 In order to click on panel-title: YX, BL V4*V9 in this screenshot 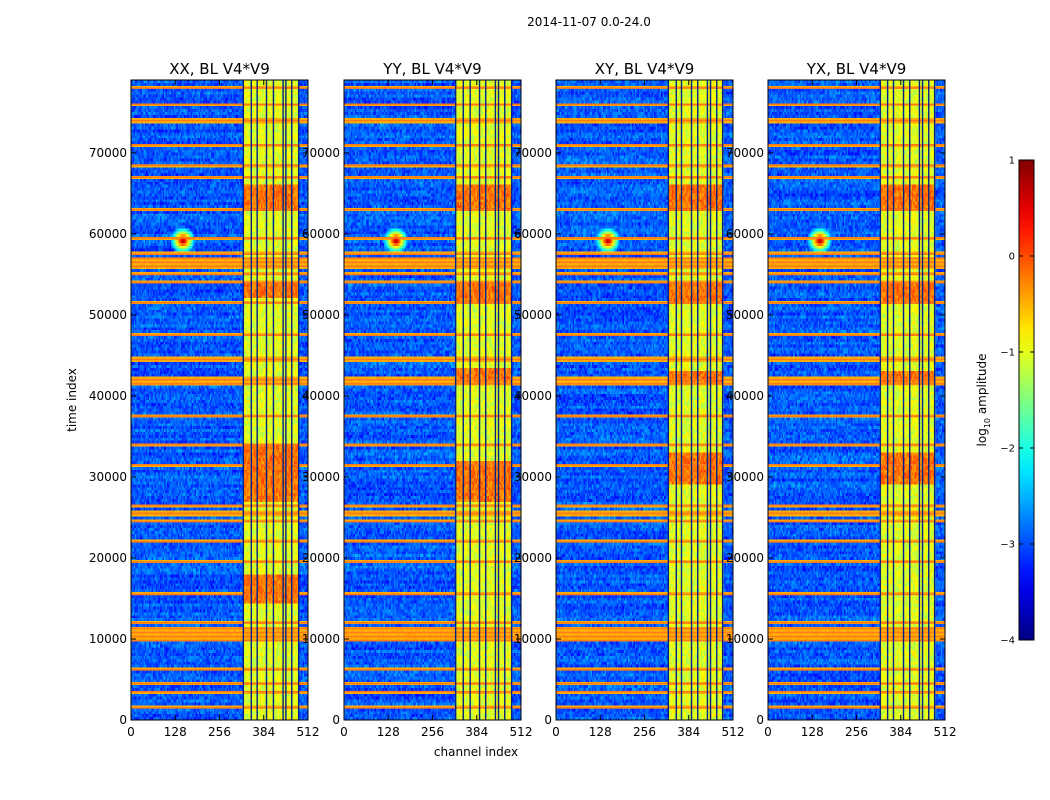, I will do `click(856, 69)`.